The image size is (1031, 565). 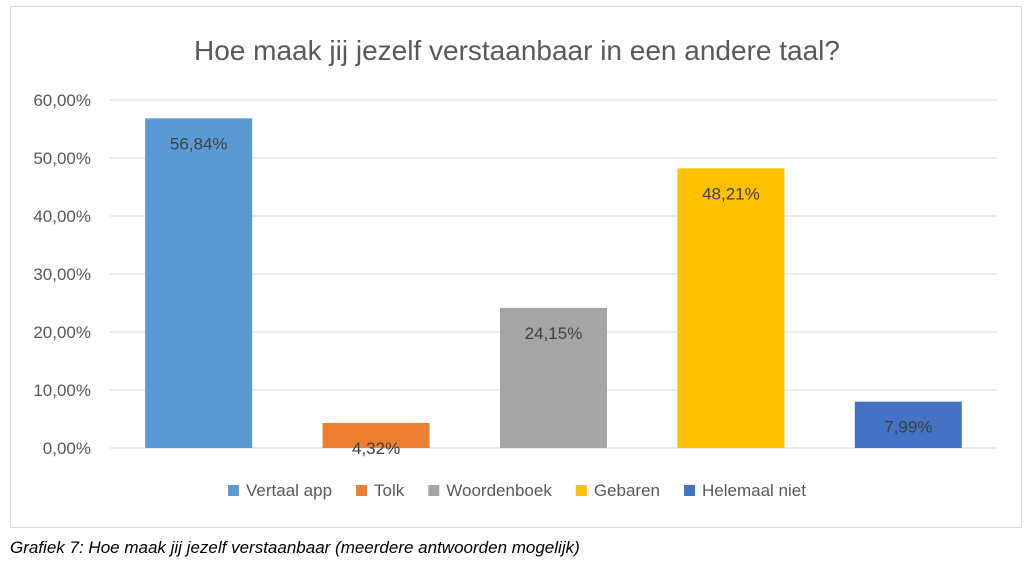 I want to click on legend-label: Tolk, so click(x=389, y=490).